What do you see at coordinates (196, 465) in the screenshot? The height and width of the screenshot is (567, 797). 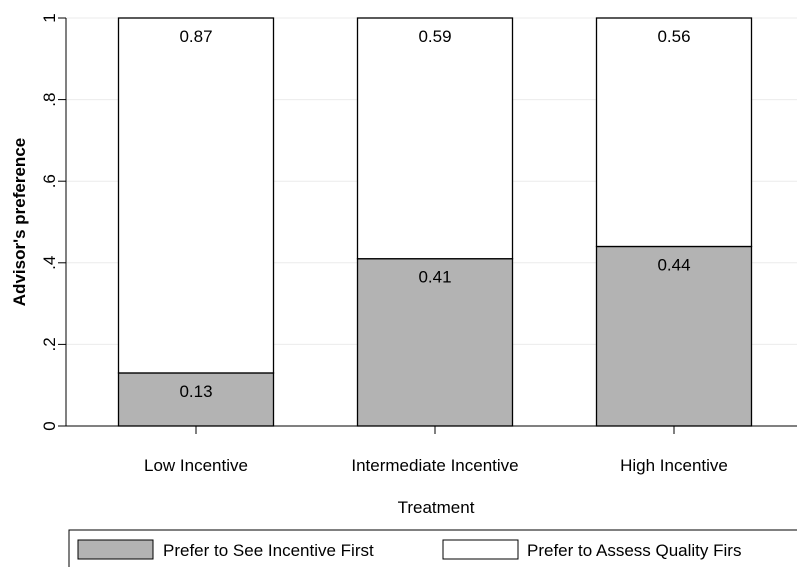 I see `x-tick-label-0: Low Incentive` at bounding box center [196, 465].